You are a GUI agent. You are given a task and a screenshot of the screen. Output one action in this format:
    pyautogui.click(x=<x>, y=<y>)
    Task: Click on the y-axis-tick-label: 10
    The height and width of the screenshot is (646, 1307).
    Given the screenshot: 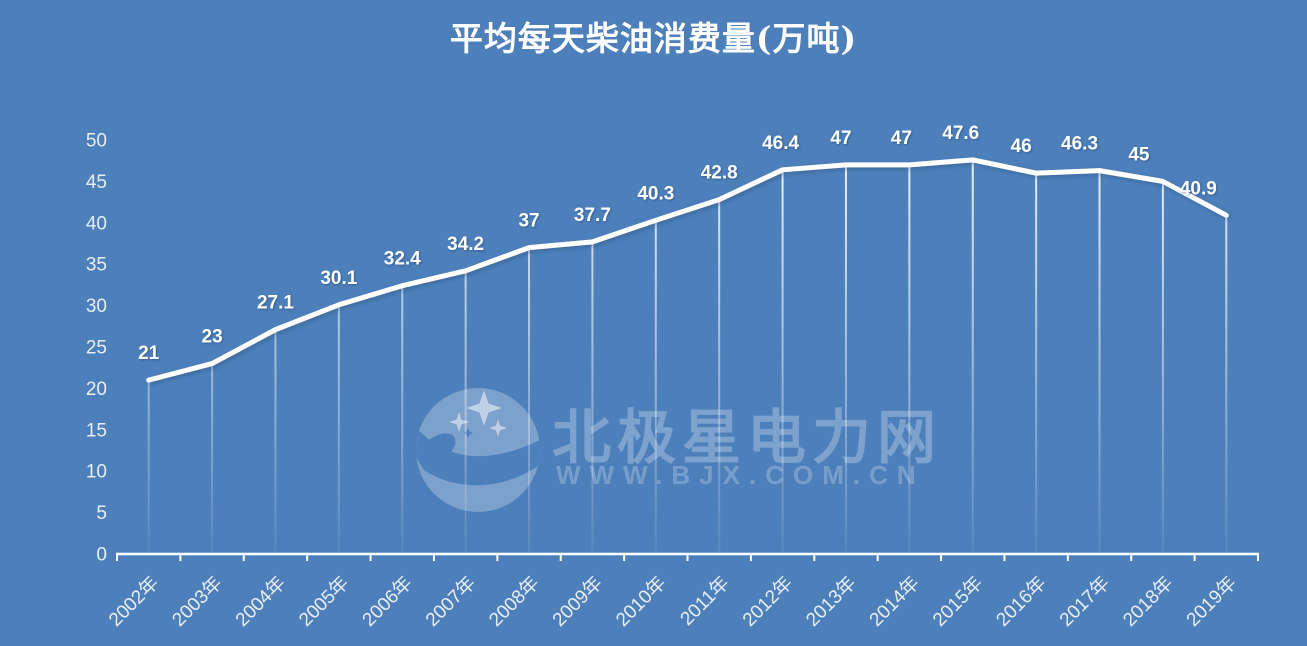 What is the action you would take?
    pyautogui.click(x=96, y=472)
    